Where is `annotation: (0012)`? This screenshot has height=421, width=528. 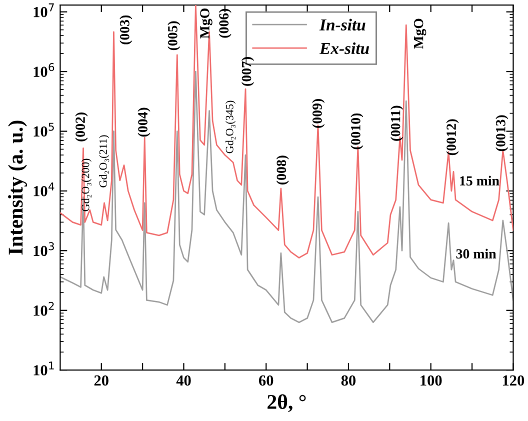
annotation: (0012) is located at coordinates (452, 137).